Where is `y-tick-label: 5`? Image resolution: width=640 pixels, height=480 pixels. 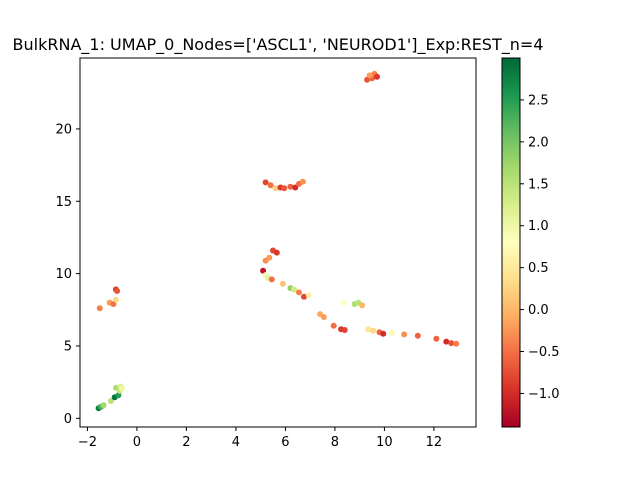 y-tick-label: 5 is located at coordinates (68, 346).